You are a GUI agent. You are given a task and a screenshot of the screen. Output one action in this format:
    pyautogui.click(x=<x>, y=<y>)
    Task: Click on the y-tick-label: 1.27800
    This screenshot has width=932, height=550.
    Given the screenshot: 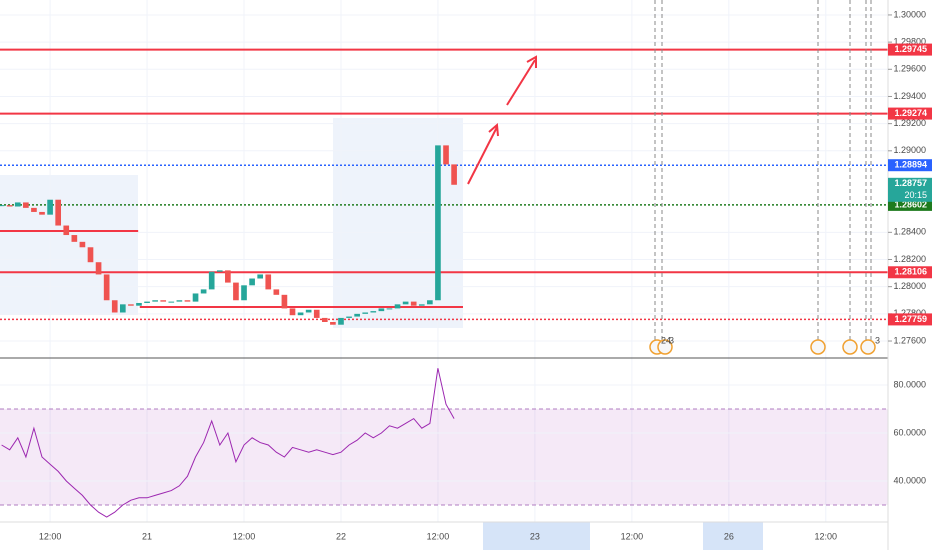 What is the action you would take?
    pyautogui.click(x=909, y=313)
    